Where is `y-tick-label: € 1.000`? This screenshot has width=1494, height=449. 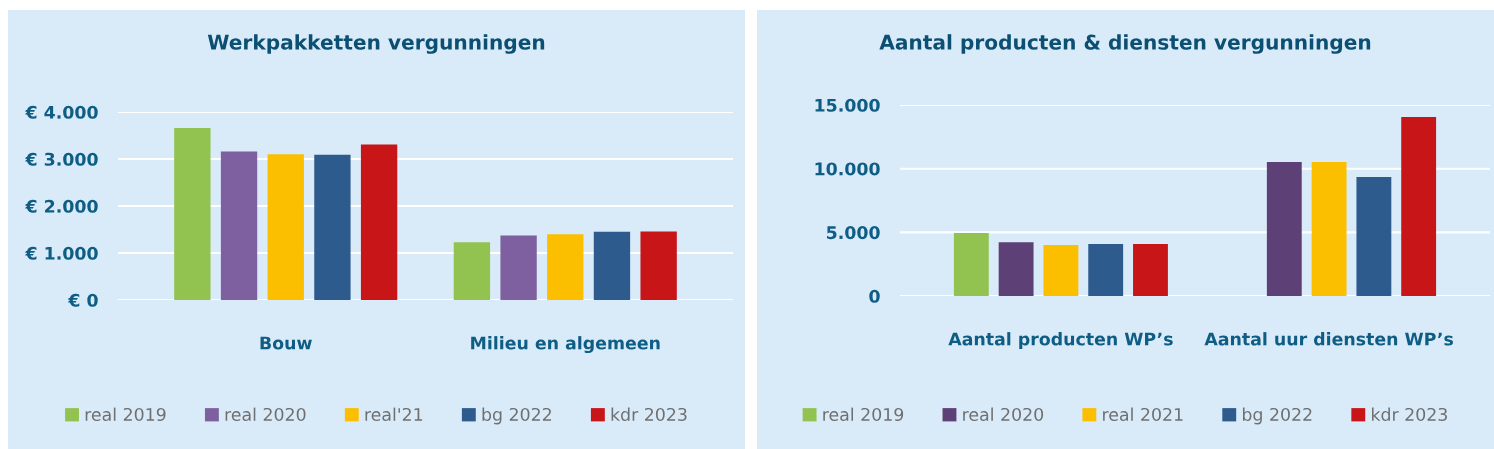 y-tick-label: € 1.000 is located at coordinates (61, 253).